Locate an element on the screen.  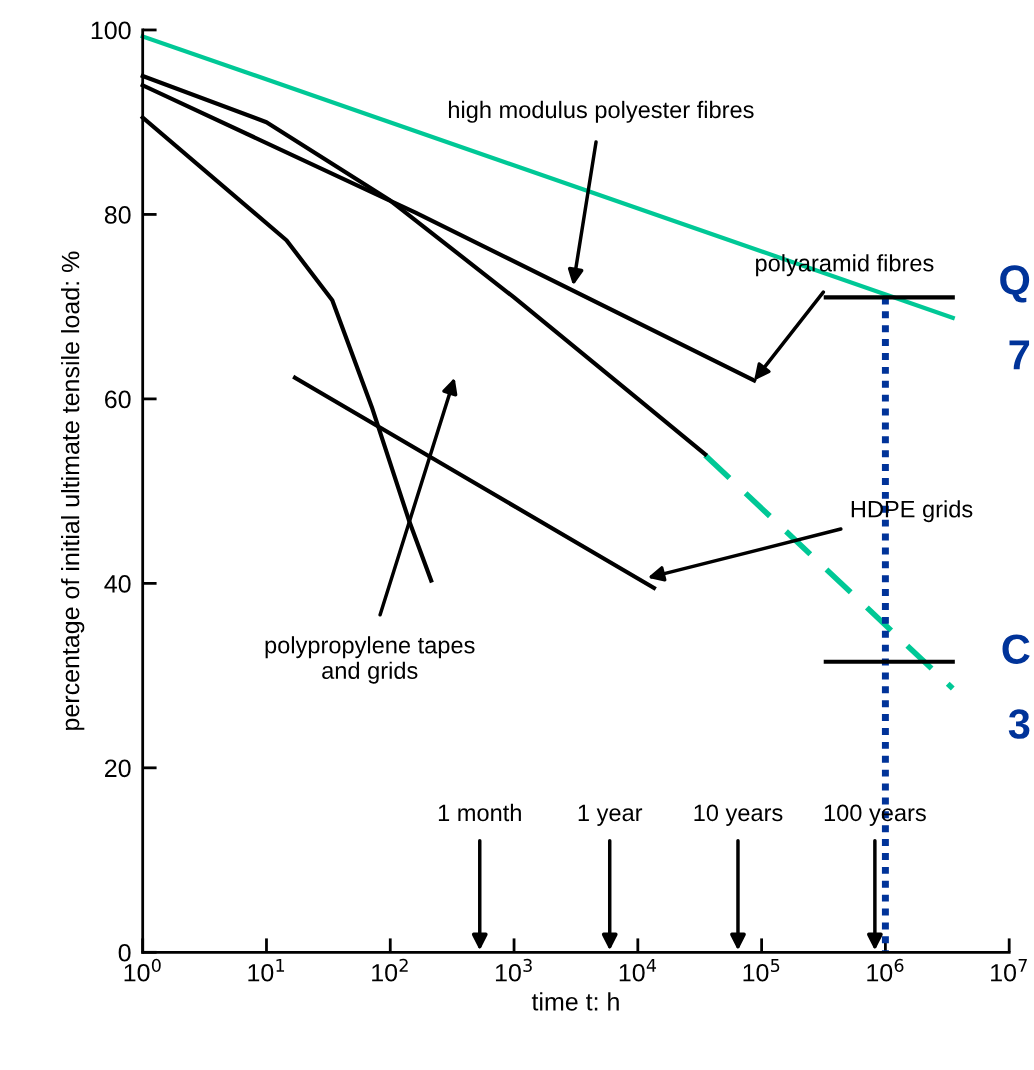
y-axis-title: percentage of initial ultimate tensile load: % is located at coordinates (73, 490).